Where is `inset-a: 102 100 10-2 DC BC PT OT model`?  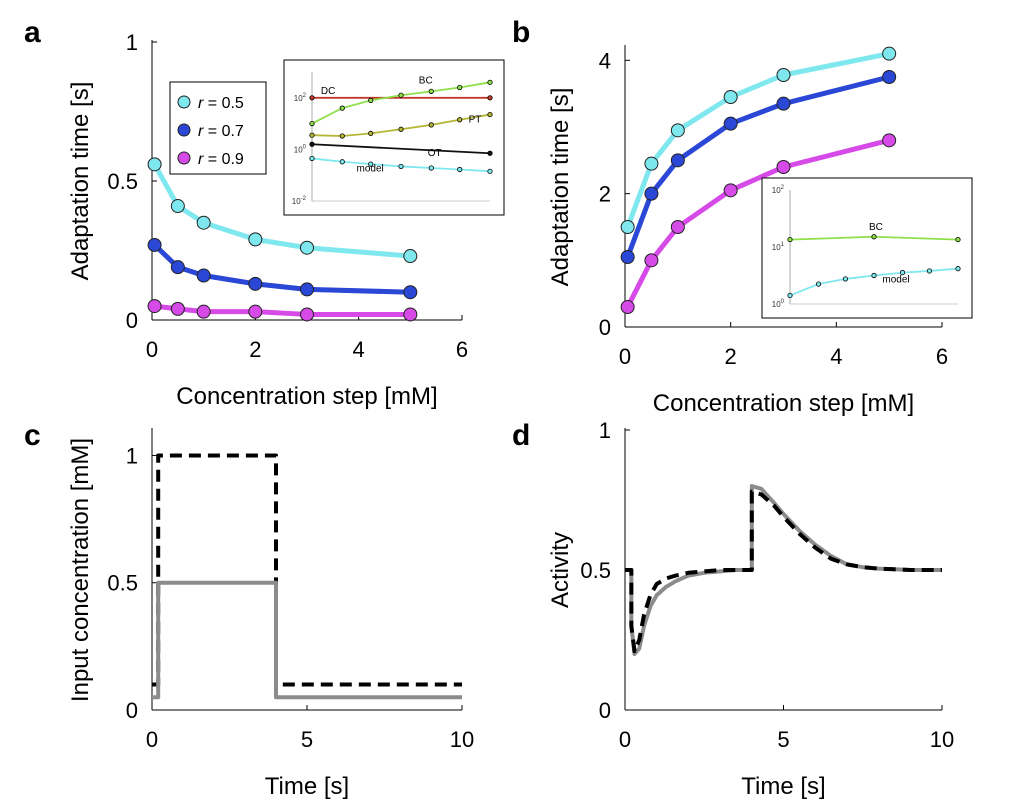 inset-a: 102 100 10-2 DC BC PT OT model is located at coordinates (394, 137).